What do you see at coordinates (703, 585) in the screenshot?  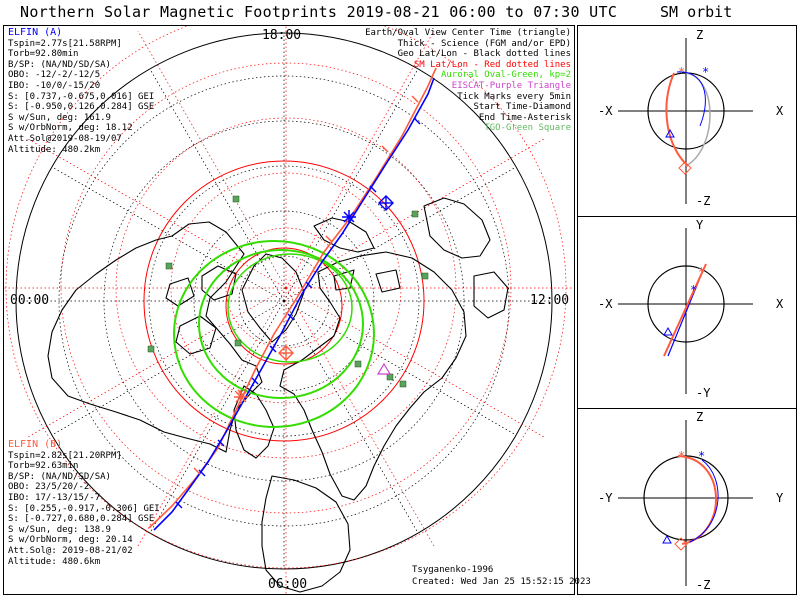 I see `orbit-yz-bottom: -Z` at bounding box center [703, 585].